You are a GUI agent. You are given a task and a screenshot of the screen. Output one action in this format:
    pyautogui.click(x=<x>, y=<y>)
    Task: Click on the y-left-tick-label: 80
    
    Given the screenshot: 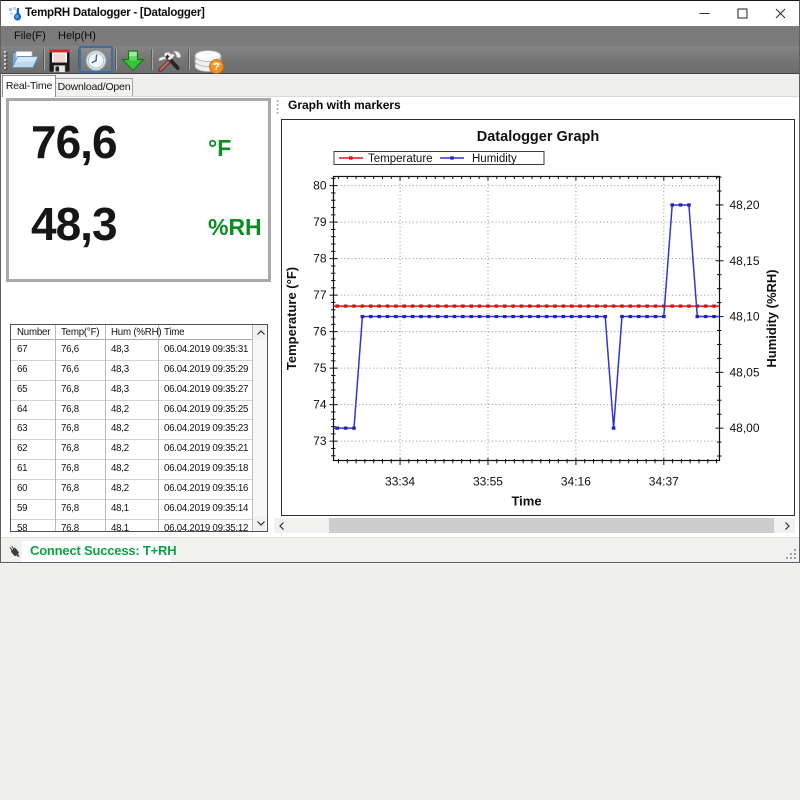 What is the action you would take?
    pyautogui.click(x=320, y=186)
    